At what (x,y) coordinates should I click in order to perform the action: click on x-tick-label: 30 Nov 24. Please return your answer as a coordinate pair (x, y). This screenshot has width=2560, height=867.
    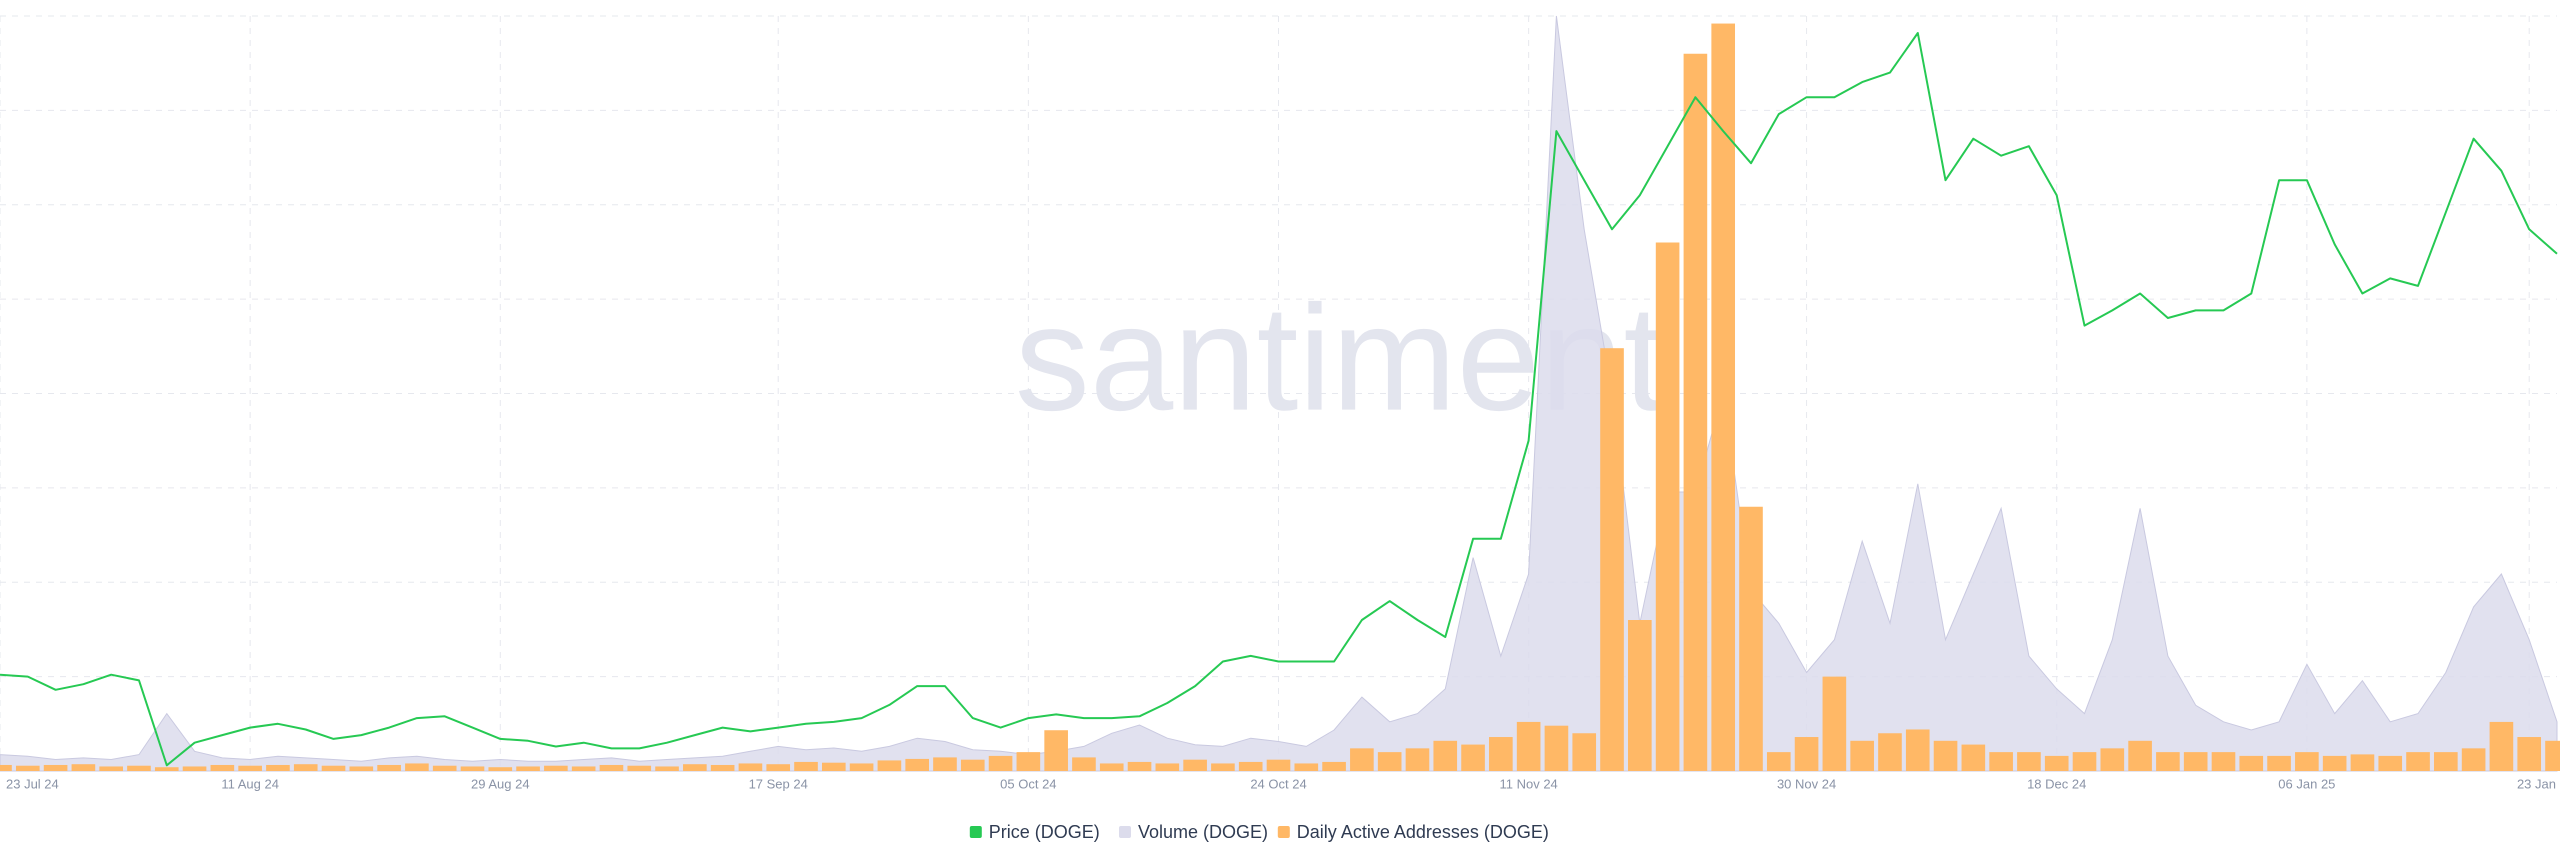
    Looking at the image, I should click on (1806, 783).